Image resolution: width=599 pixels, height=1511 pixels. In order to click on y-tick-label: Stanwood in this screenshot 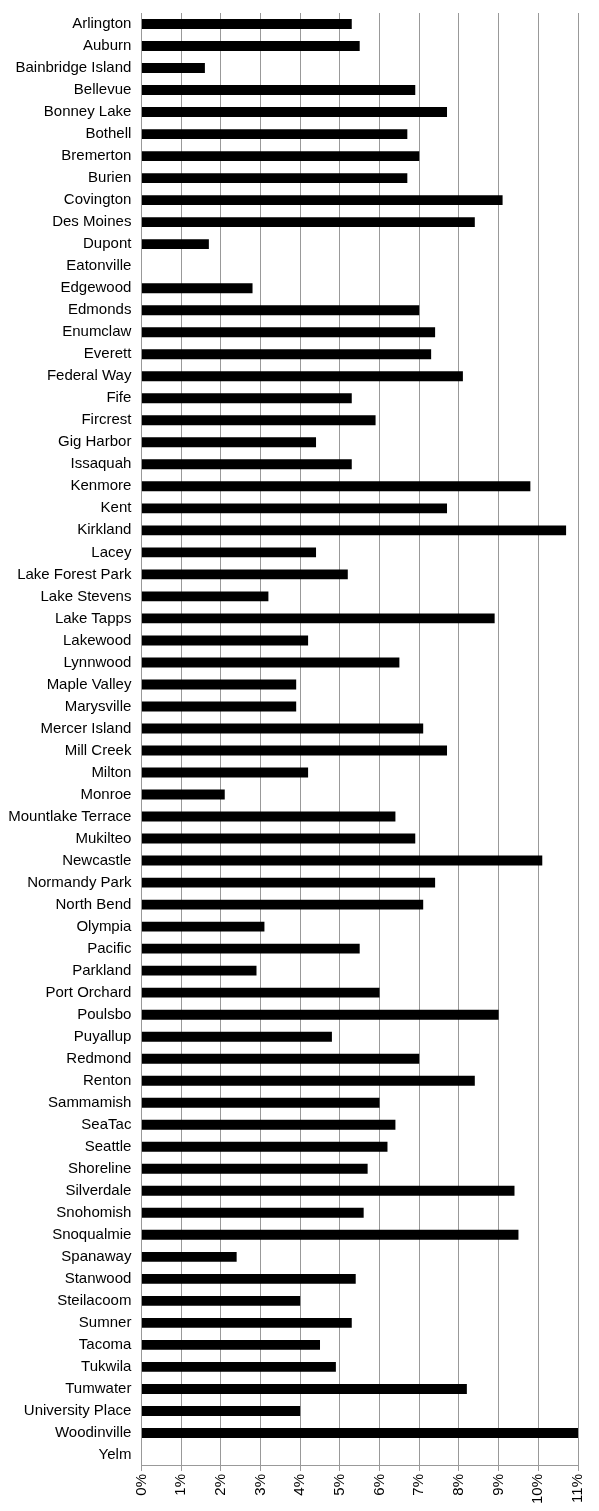, I will do `click(98, 1277)`.